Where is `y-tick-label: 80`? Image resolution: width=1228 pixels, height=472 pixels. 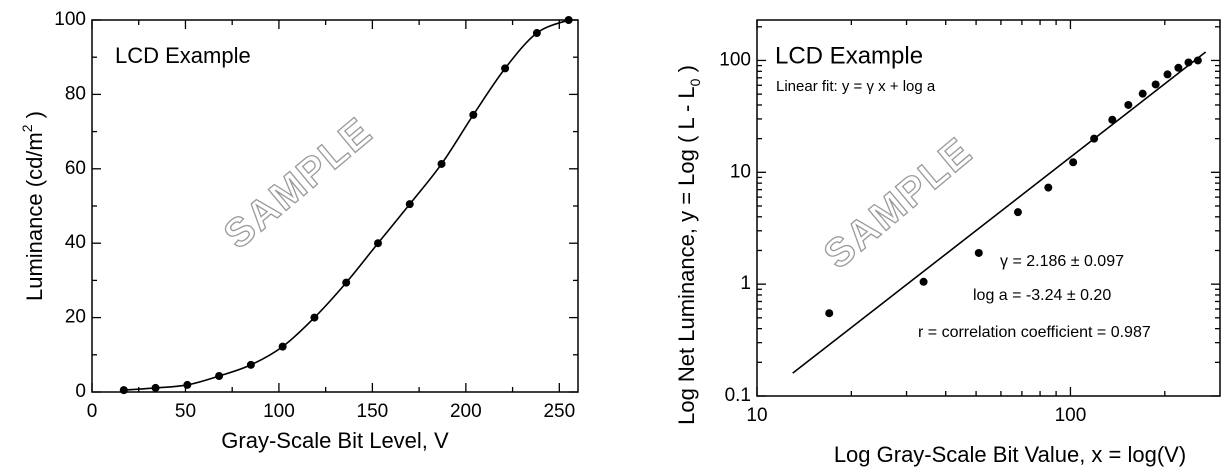 y-tick-label: 80 is located at coordinates (75, 93).